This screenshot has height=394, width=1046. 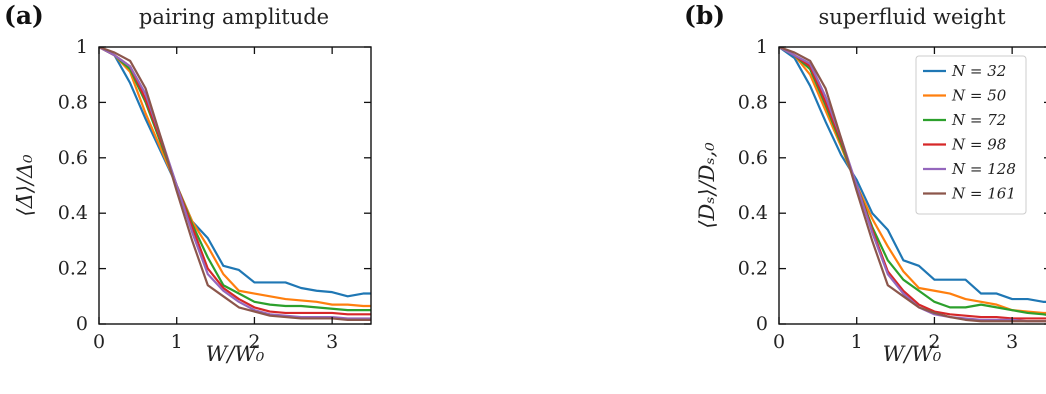 What do you see at coordinates (707, 185) in the screenshot?
I see `panel-b-ylabel: ⟨Dₛ⟩/Dₛ,₀` at bounding box center [707, 185].